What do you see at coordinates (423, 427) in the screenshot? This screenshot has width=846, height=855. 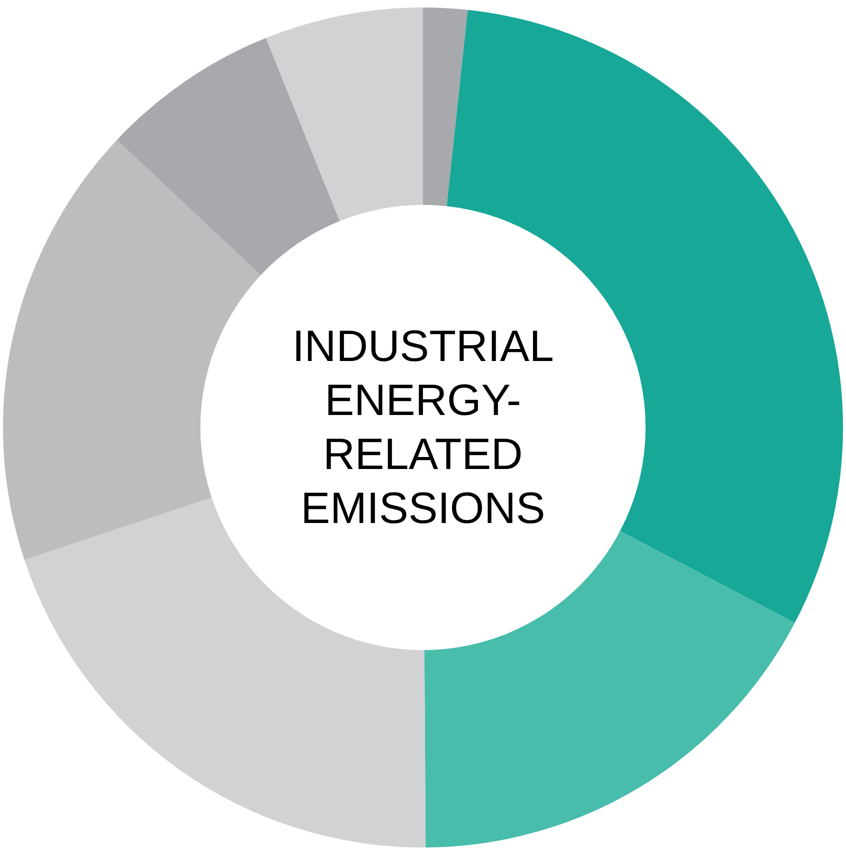 I see `text: INDUSTRIAL ENERGY-RELATED EMISSIONS` at bounding box center [423, 427].